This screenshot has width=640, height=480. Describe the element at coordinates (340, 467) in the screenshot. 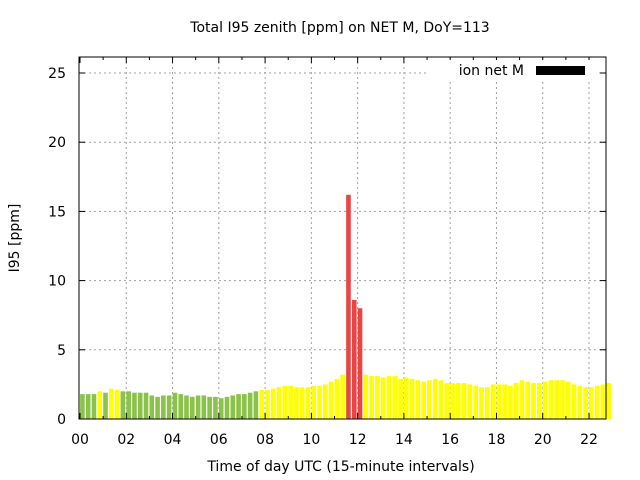

I see `x-axis-label: Time of day UTC (15-minute intervals)` at that location.